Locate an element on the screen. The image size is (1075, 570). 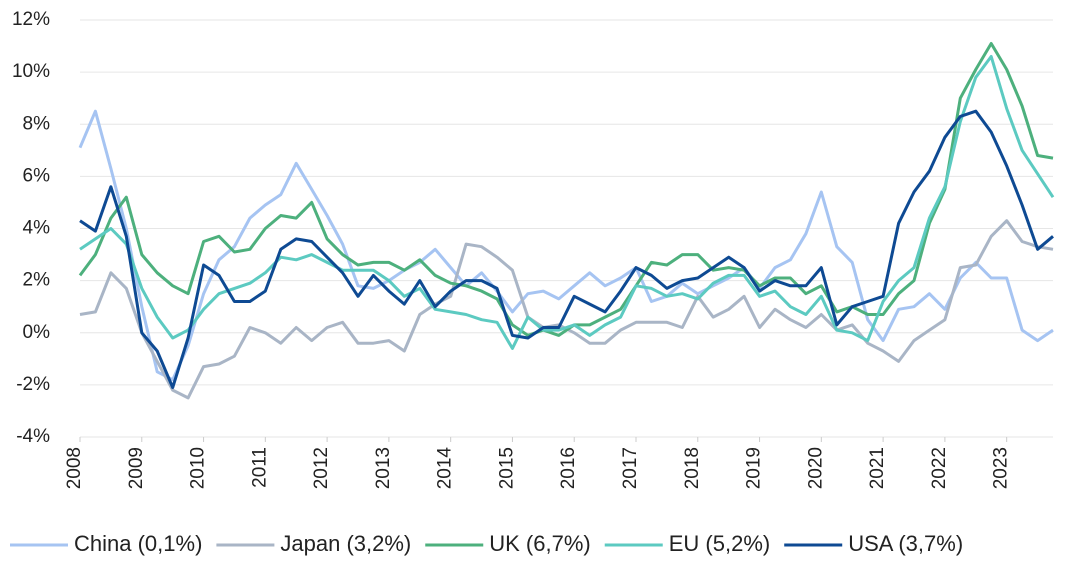
x-tick-label: 2009 is located at coordinates (136, 468).